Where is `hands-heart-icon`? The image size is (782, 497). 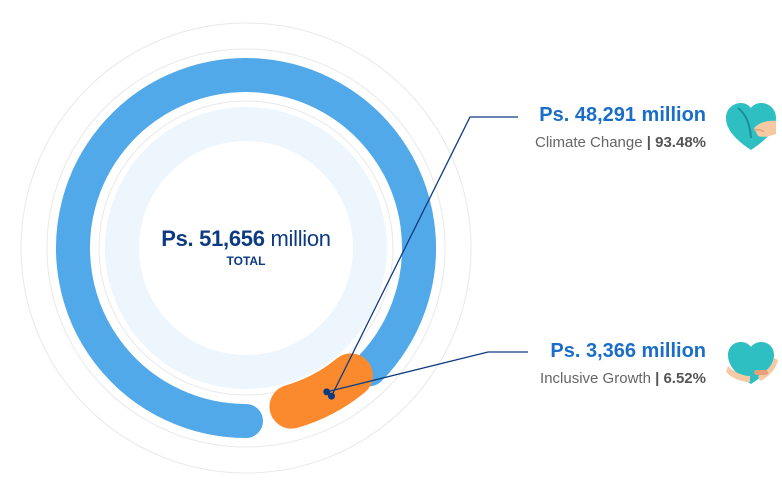 hands-heart-icon is located at coordinates (752, 363).